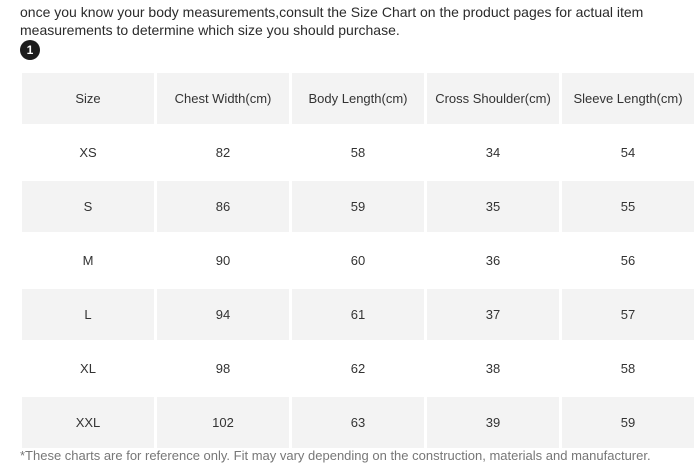  I want to click on cell-body-length: 63, so click(358, 422).